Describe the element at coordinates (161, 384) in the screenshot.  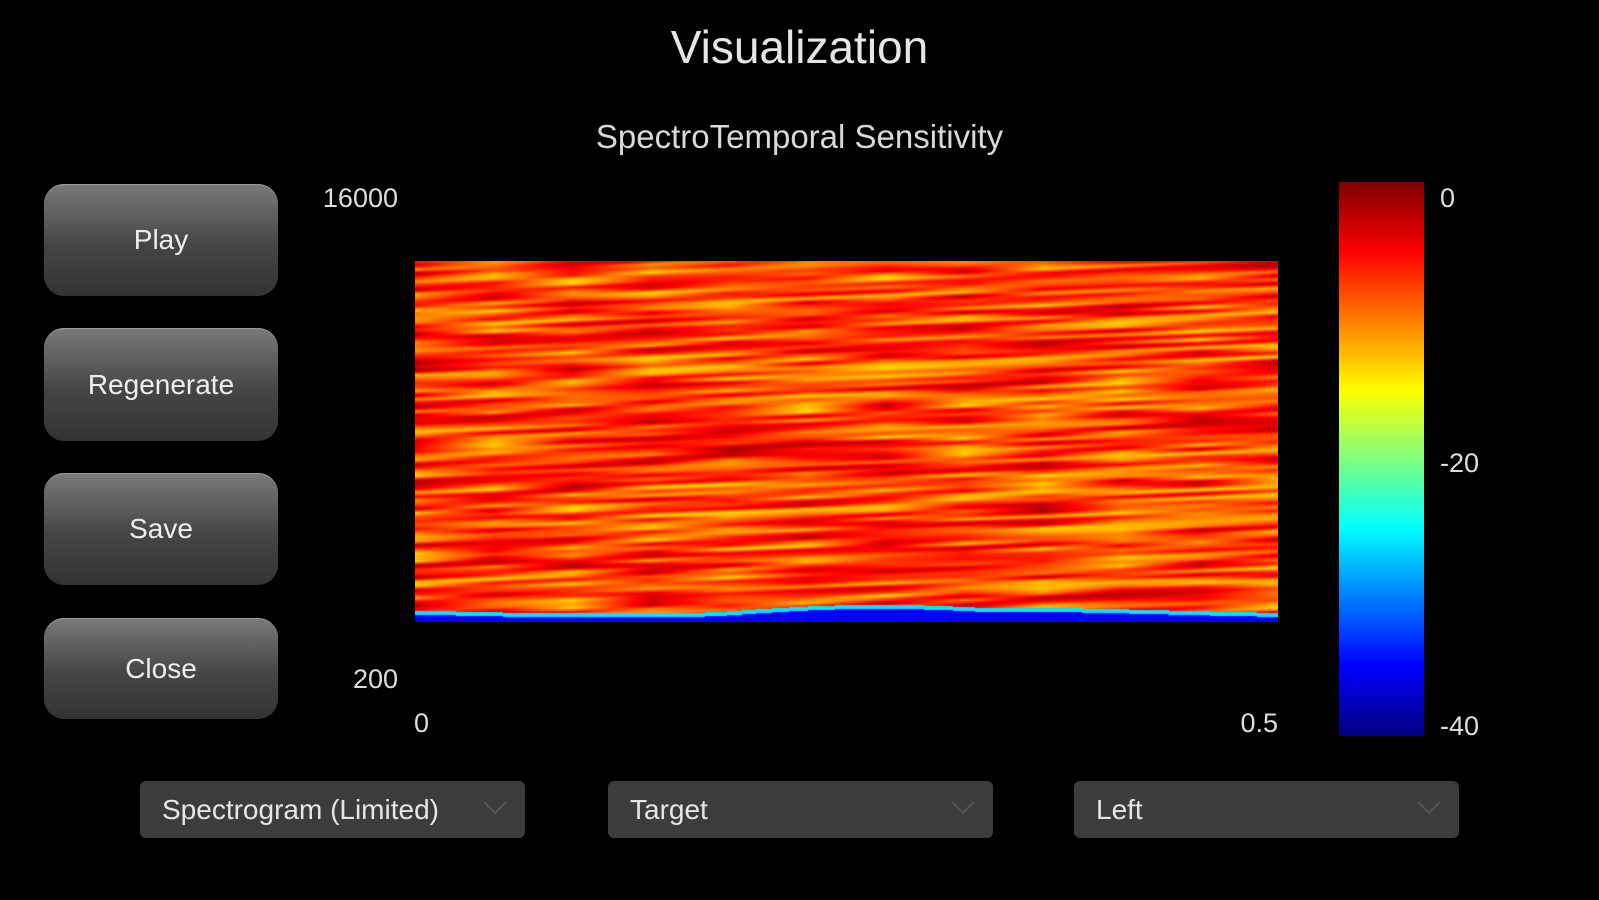
I see `regenerate-button: Regenerate` at that location.